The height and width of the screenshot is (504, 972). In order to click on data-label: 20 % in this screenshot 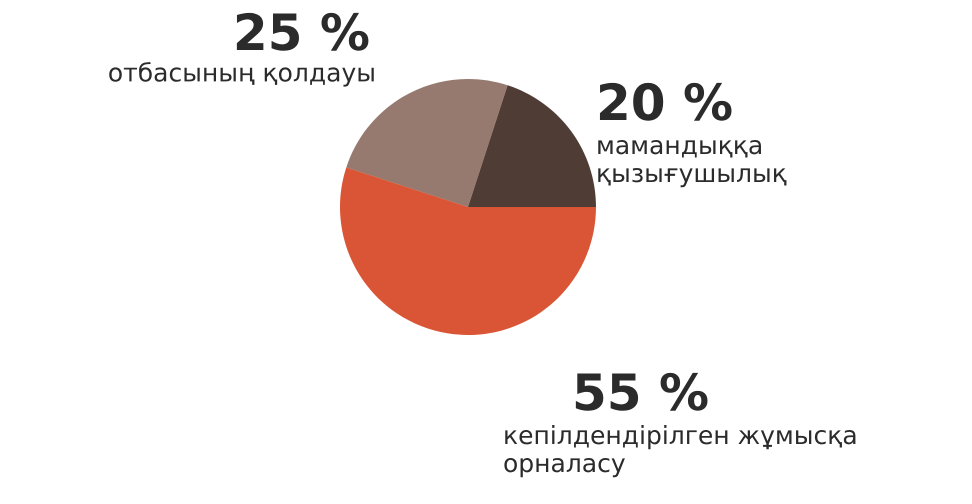, I will do `click(666, 101)`.